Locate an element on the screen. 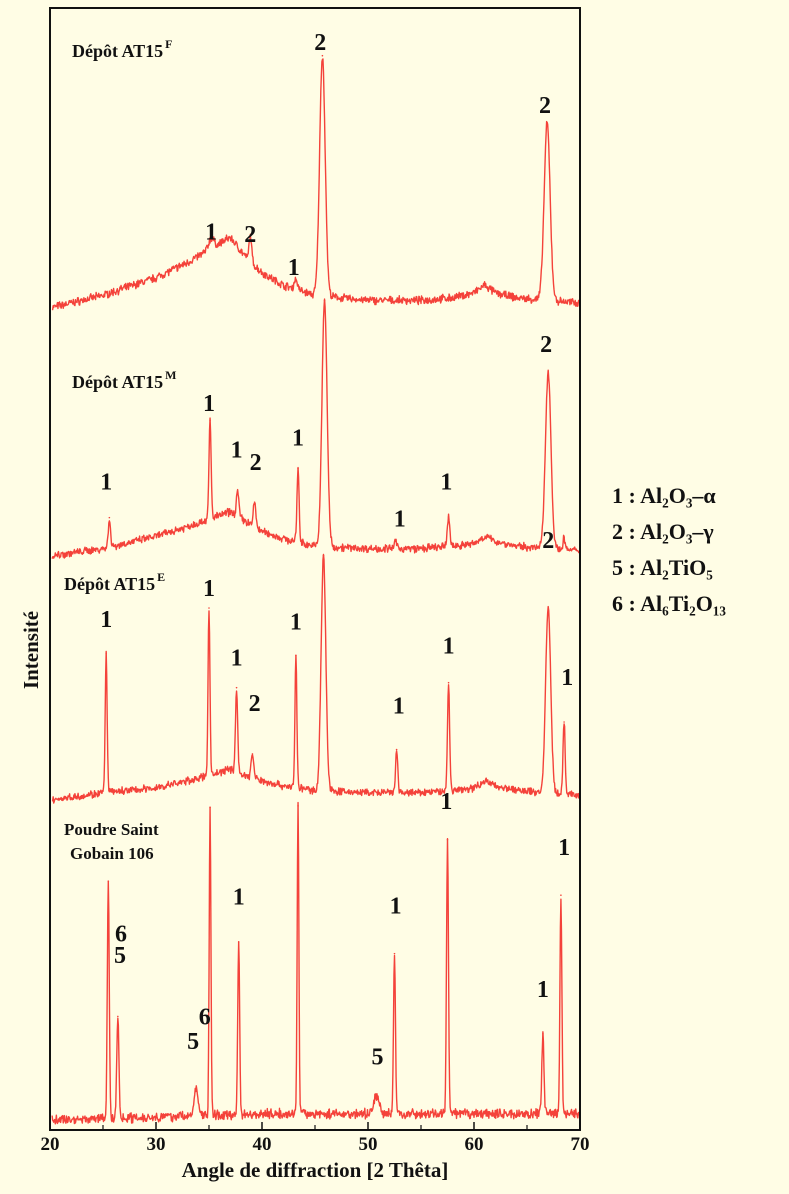 This screenshot has width=789, height=1194. series-title-2: Dépôt AT15 M is located at coordinates (124, 380).